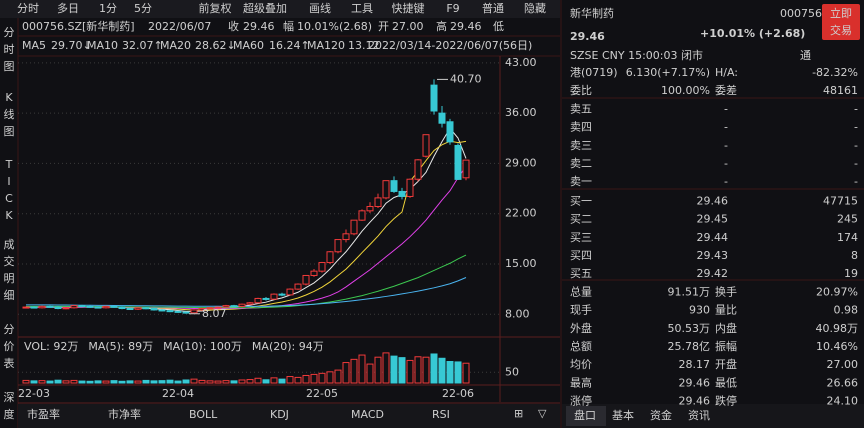 This screenshot has height=428, width=864. What do you see at coordinates (265, 8) in the screenshot?
I see `toolbar-button: 超级叠加` at bounding box center [265, 8].